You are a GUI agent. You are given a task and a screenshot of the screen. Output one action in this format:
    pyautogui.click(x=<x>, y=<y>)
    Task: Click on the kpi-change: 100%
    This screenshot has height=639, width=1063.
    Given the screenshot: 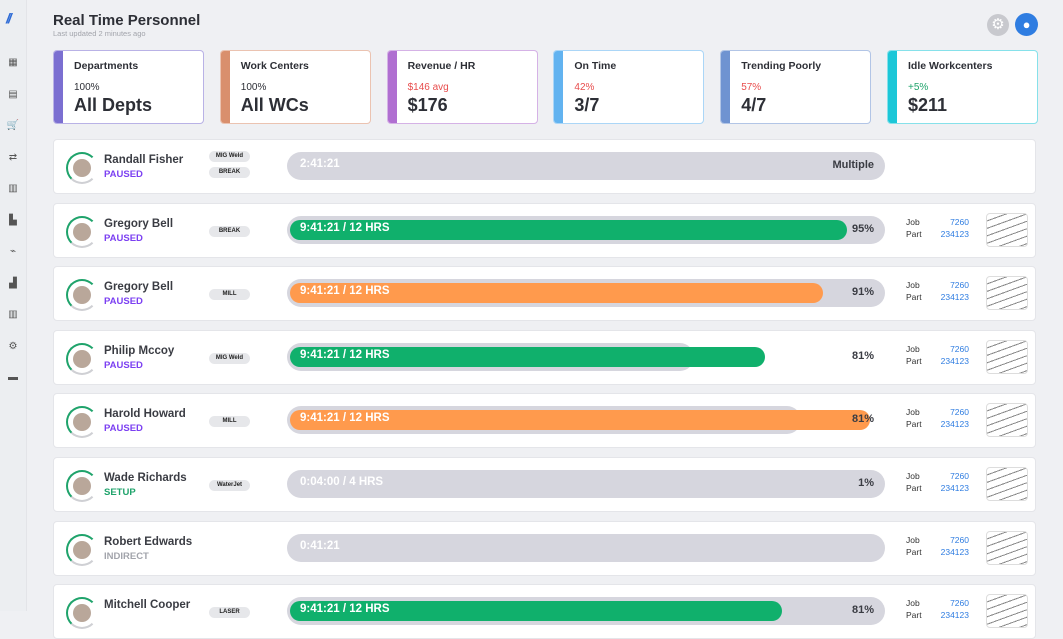 What is the action you would take?
    pyautogui.click(x=253, y=87)
    